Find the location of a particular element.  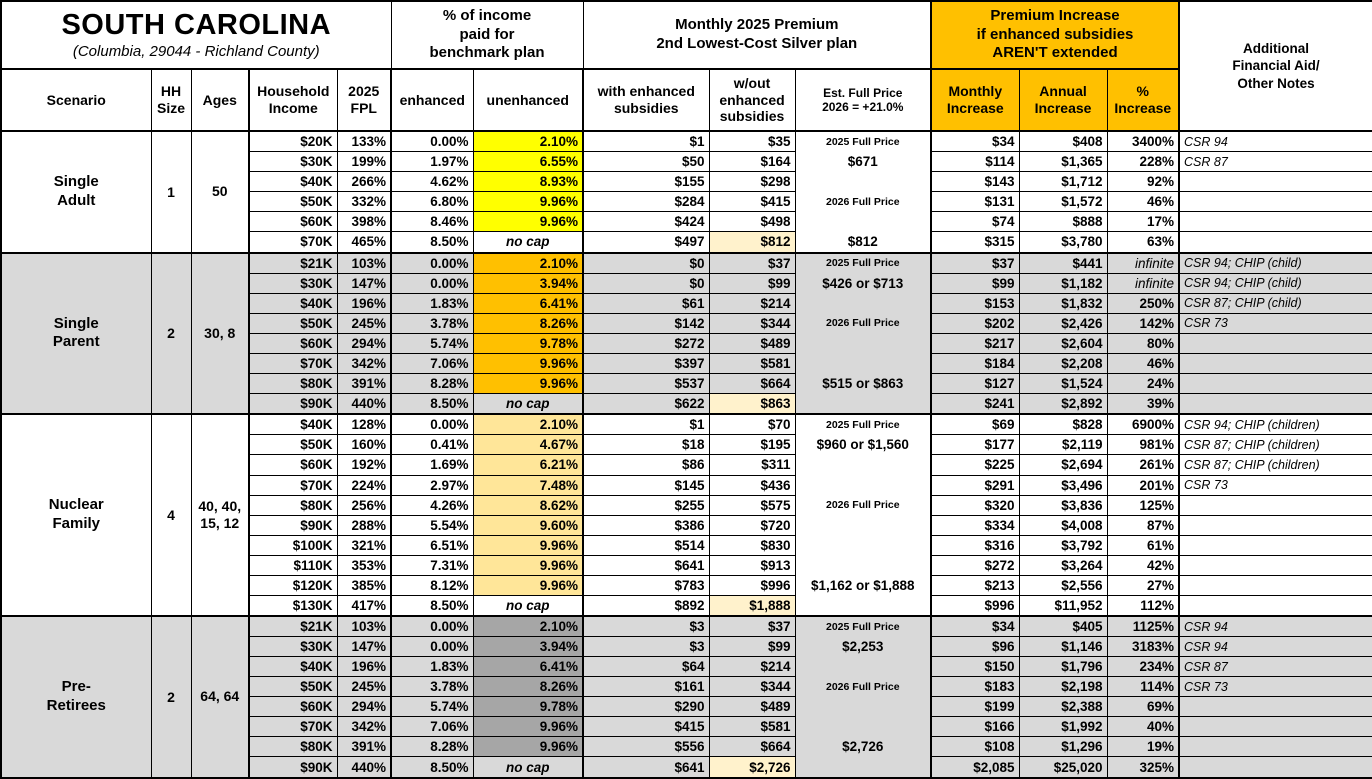

cell-est-full-price: $671 is located at coordinates (863, 161).